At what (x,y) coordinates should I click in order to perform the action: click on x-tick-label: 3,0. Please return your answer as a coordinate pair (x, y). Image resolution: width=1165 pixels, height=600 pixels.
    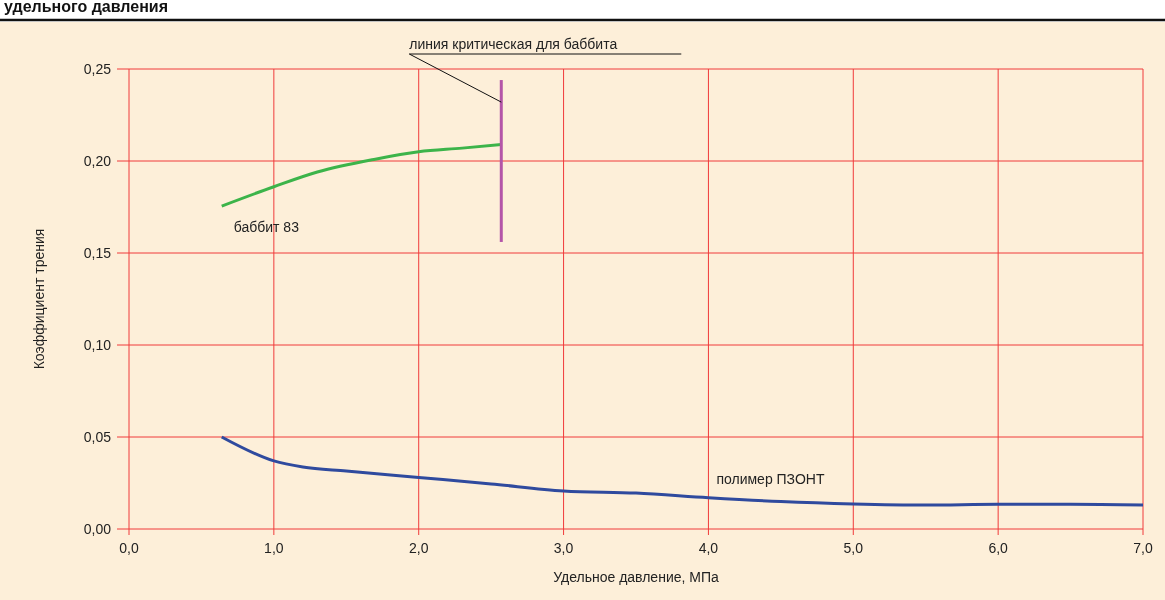
    Looking at the image, I should click on (563, 548).